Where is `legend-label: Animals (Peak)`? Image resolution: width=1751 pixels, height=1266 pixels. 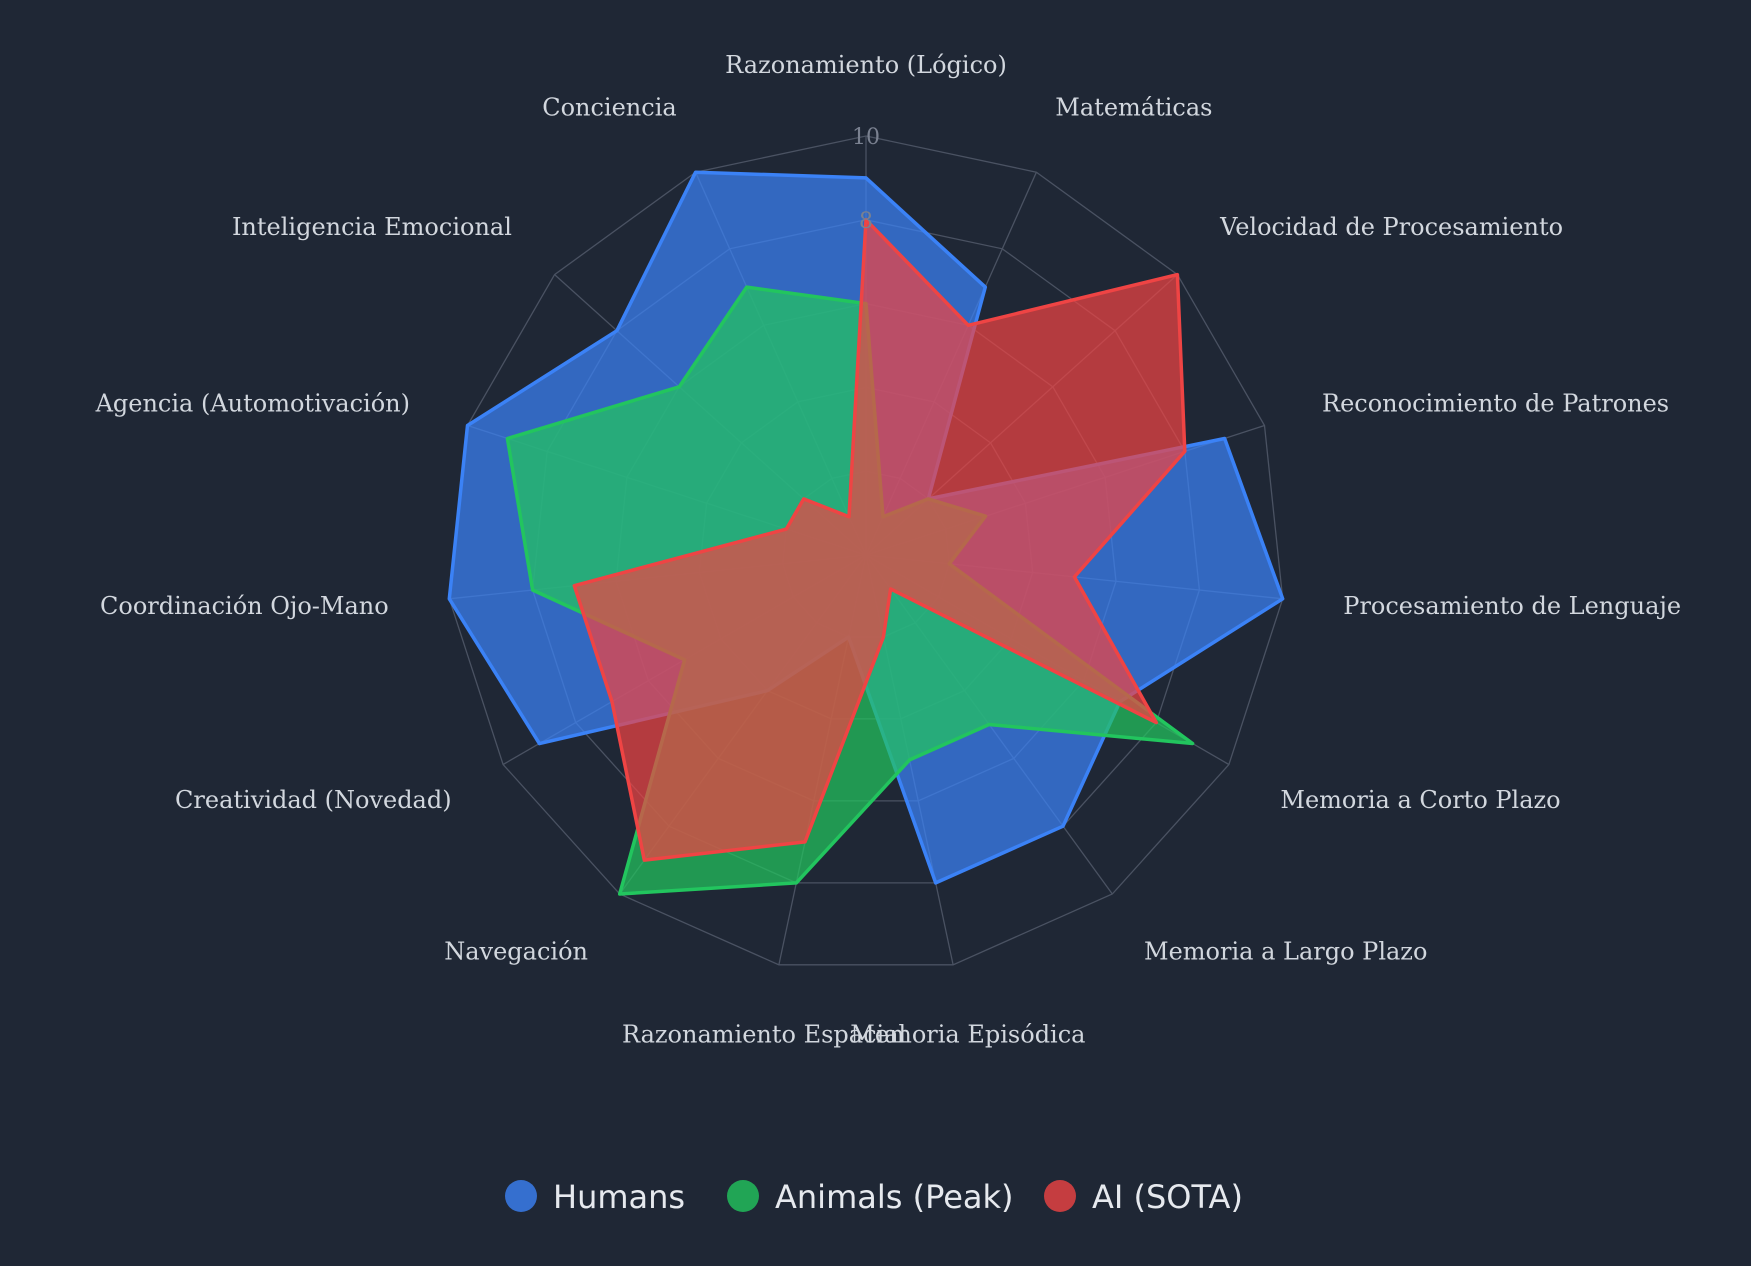
legend-label: Animals (Peak) is located at coordinates (894, 1197).